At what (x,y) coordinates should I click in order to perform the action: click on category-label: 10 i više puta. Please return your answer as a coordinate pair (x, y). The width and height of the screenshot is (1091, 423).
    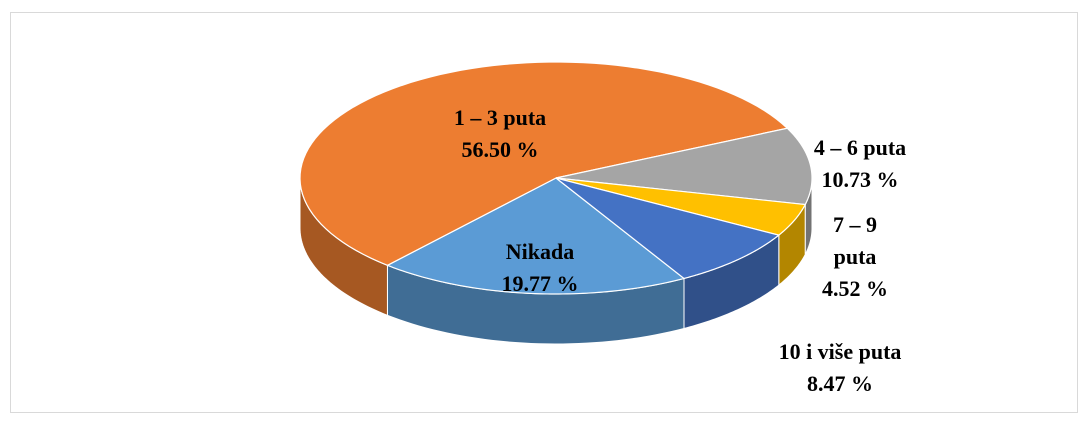
    Looking at the image, I should click on (840, 351).